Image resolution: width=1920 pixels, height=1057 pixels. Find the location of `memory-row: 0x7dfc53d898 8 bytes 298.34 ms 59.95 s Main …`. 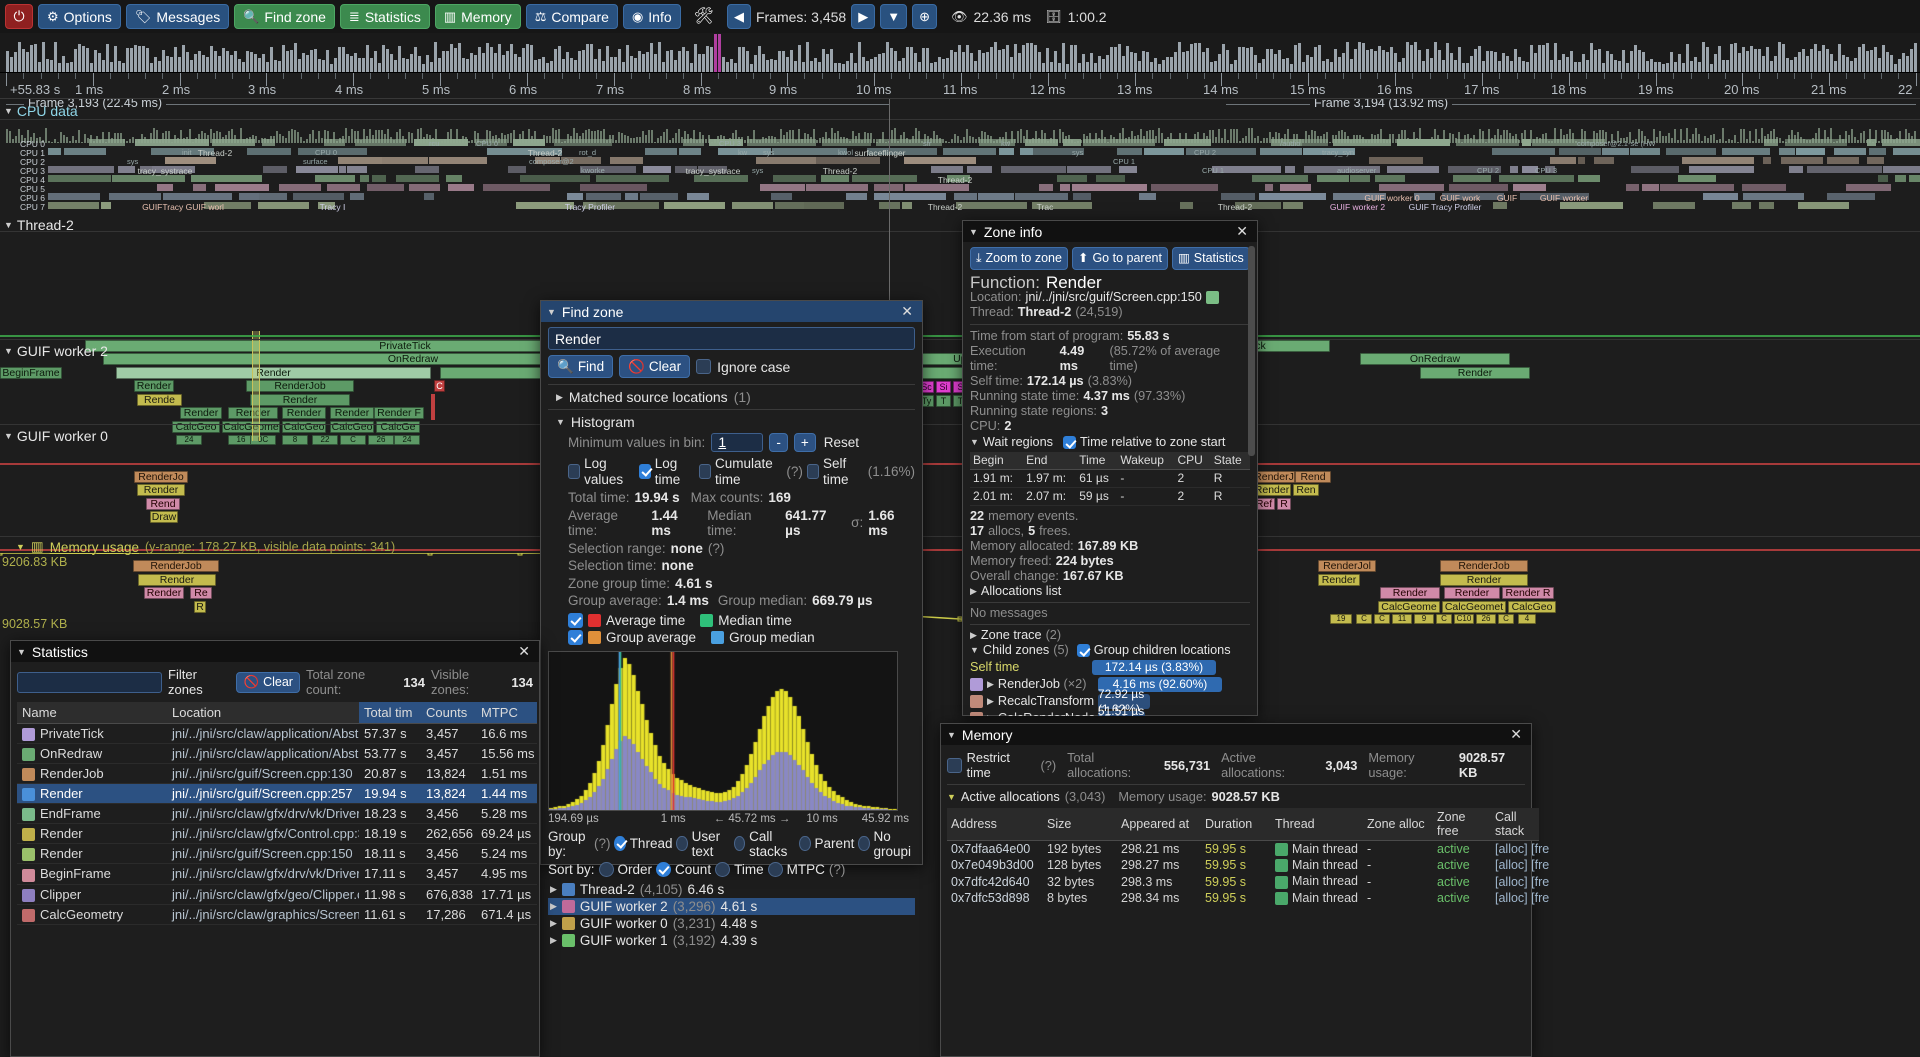

memory-row: 0x7dfc53d898 8 bytes 298.34 ms 59.95 s Main … is located at coordinates (1248, 898).